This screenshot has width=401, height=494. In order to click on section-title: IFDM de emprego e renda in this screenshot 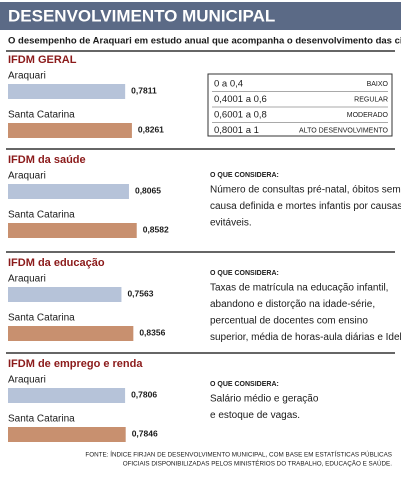, I will do `click(75, 364)`.